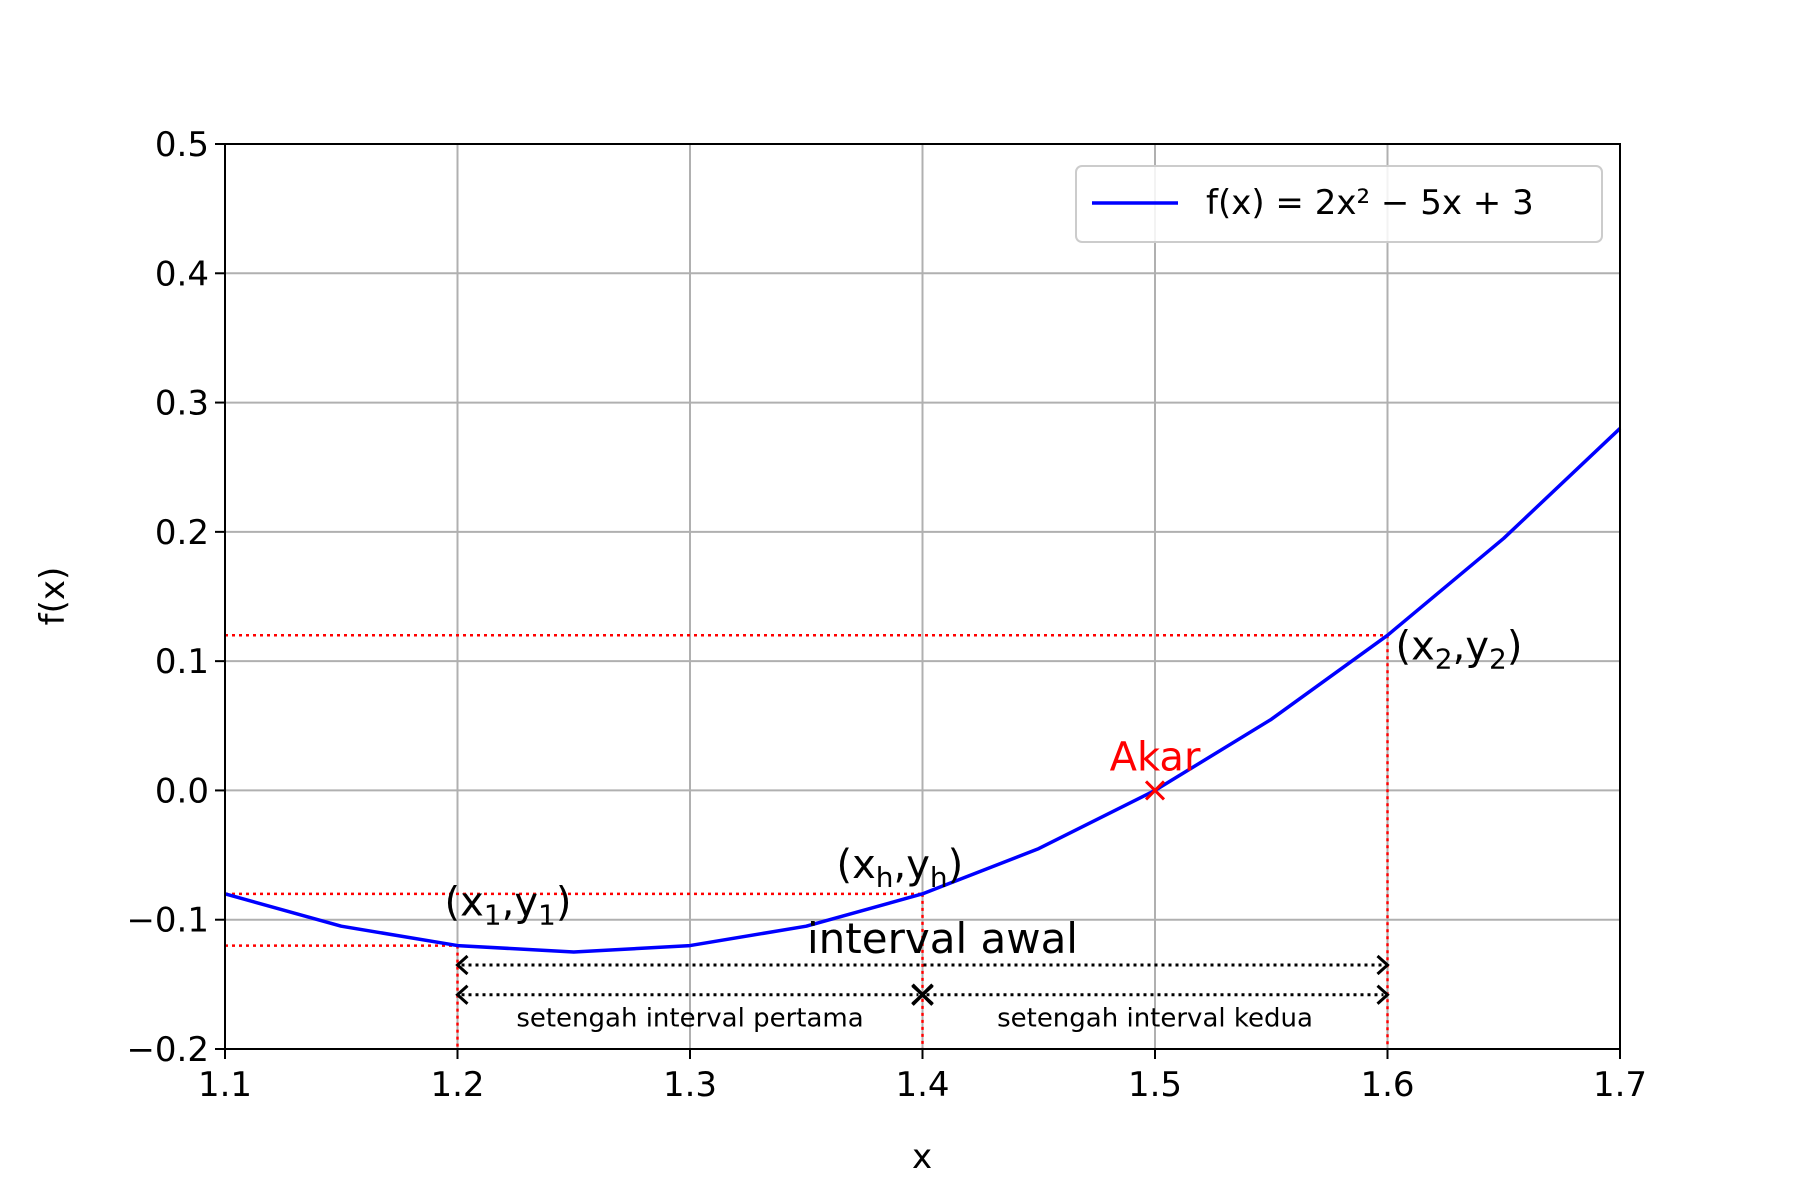 This screenshot has width=1800, height=1200. Describe the element at coordinates (1383, 965) in the screenshot. I see `interval-arrowhead-right-interval-awal` at that location.